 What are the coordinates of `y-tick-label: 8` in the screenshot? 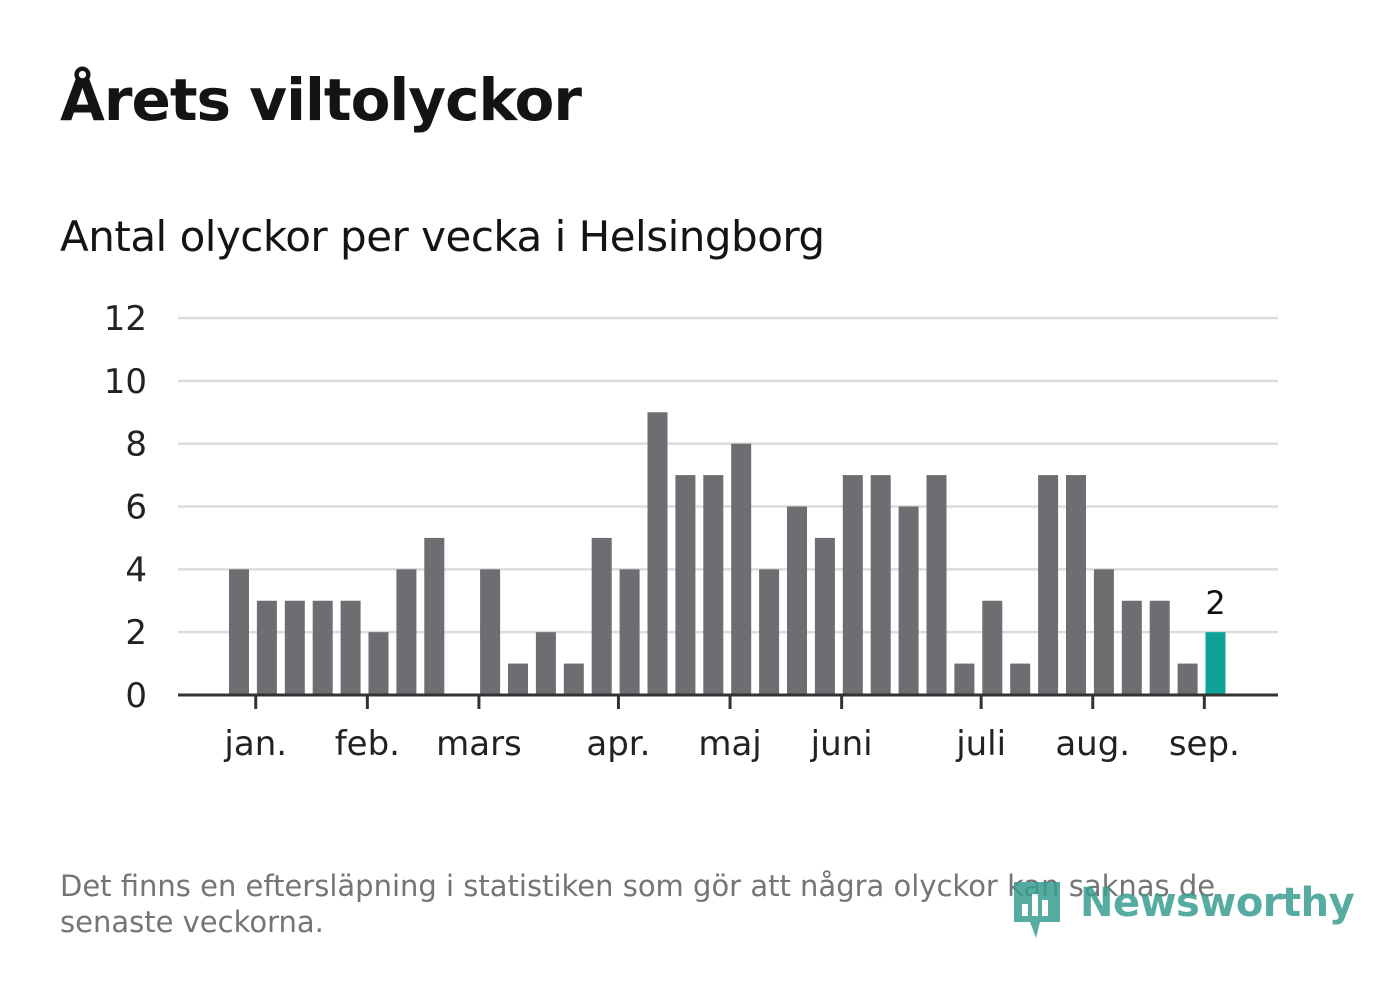 It's located at (136, 445).